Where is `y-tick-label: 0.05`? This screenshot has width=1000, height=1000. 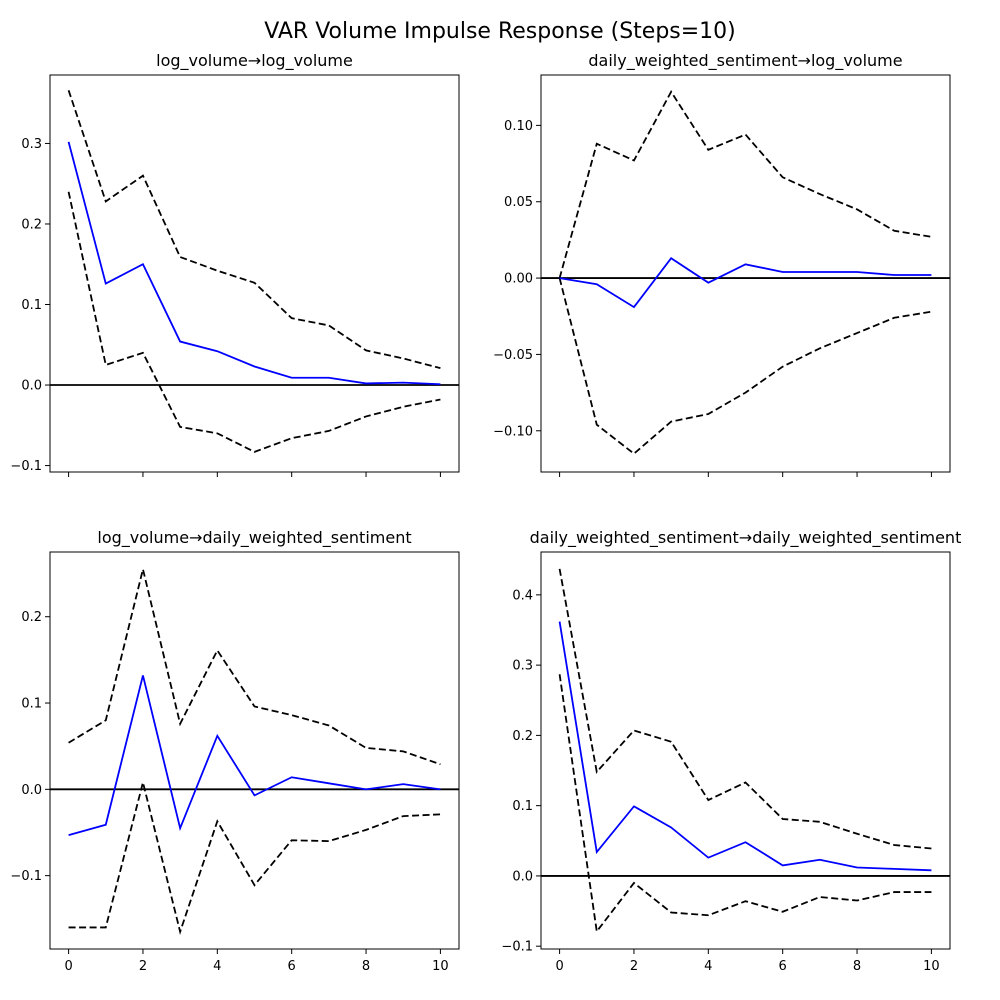
y-tick-label: 0.05 is located at coordinates (518, 202).